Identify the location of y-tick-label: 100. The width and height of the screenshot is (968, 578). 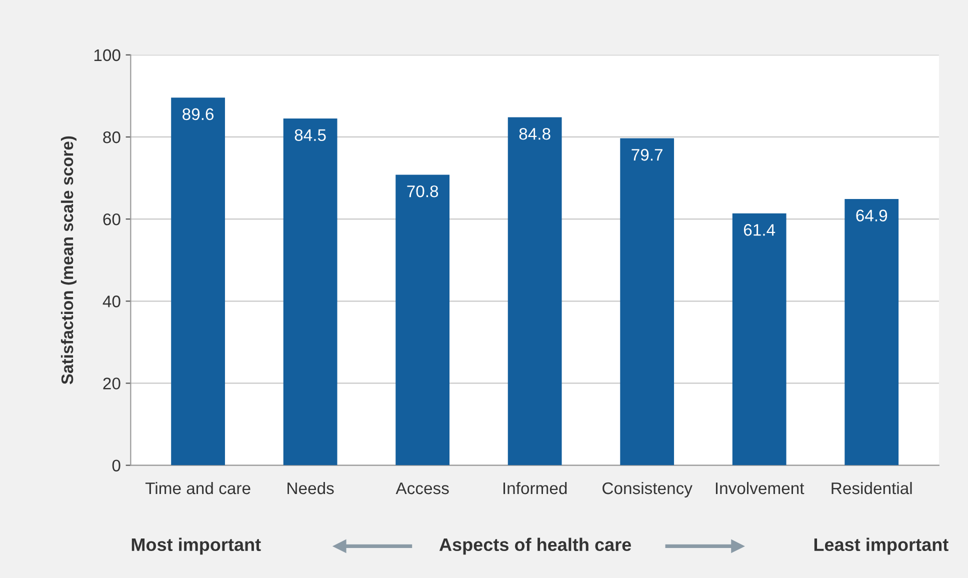
(107, 55).